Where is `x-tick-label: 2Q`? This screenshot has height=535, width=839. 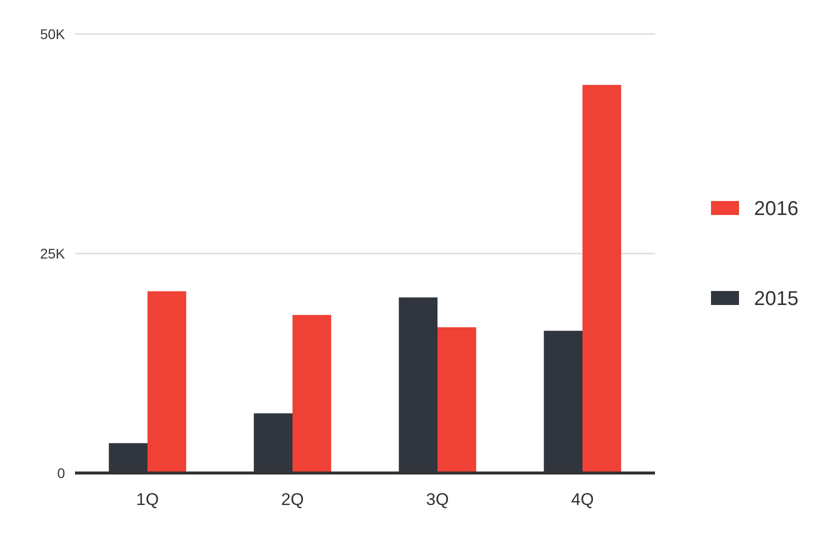 x-tick-label: 2Q is located at coordinates (292, 499).